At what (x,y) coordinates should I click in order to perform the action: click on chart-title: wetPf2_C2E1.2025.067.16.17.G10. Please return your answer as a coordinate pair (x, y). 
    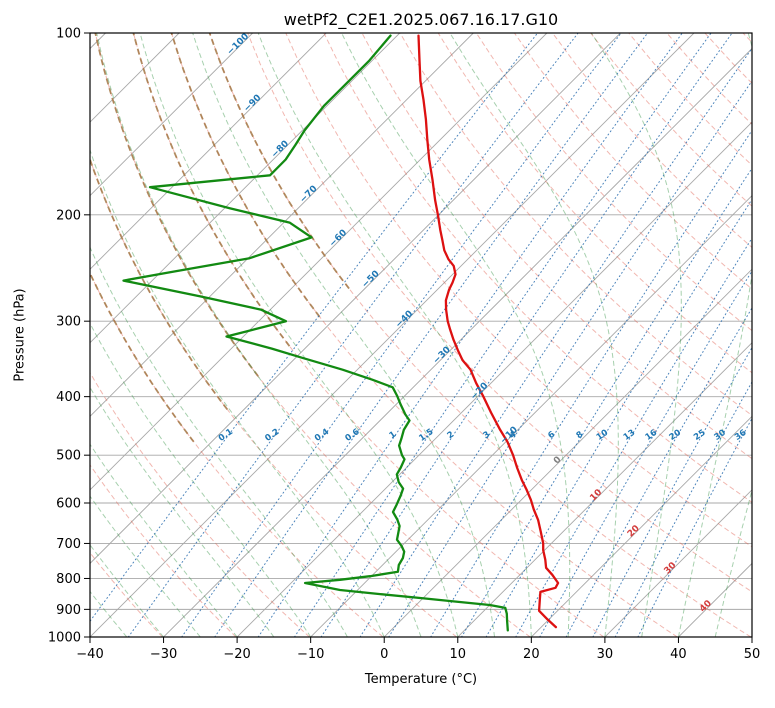
    Looking at the image, I should click on (421, 19).